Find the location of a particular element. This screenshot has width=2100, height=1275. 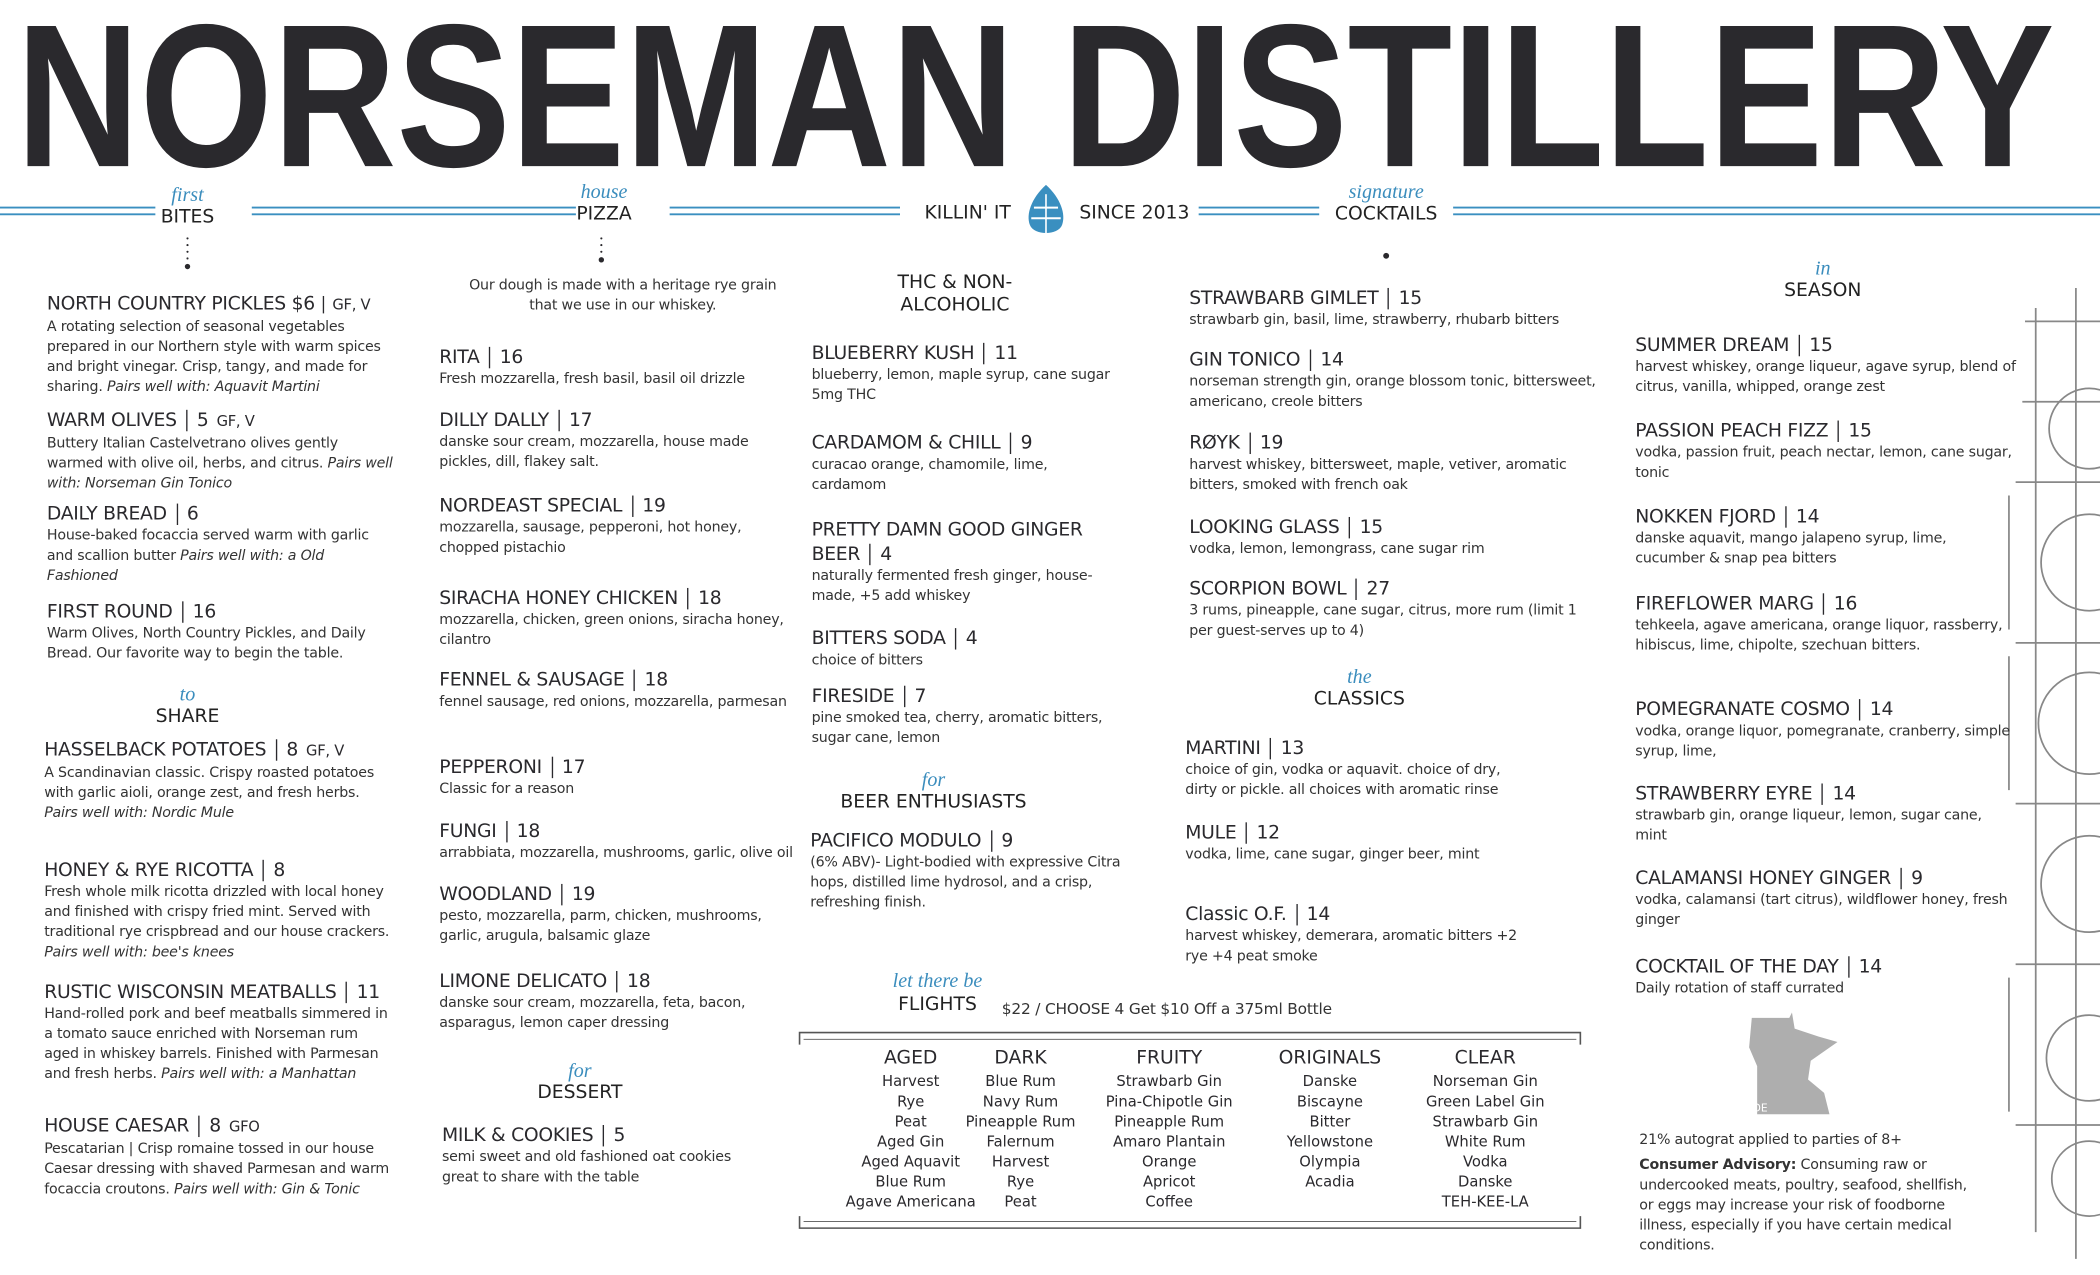

item-name: FIRST ROUND is located at coordinates (109, 612).